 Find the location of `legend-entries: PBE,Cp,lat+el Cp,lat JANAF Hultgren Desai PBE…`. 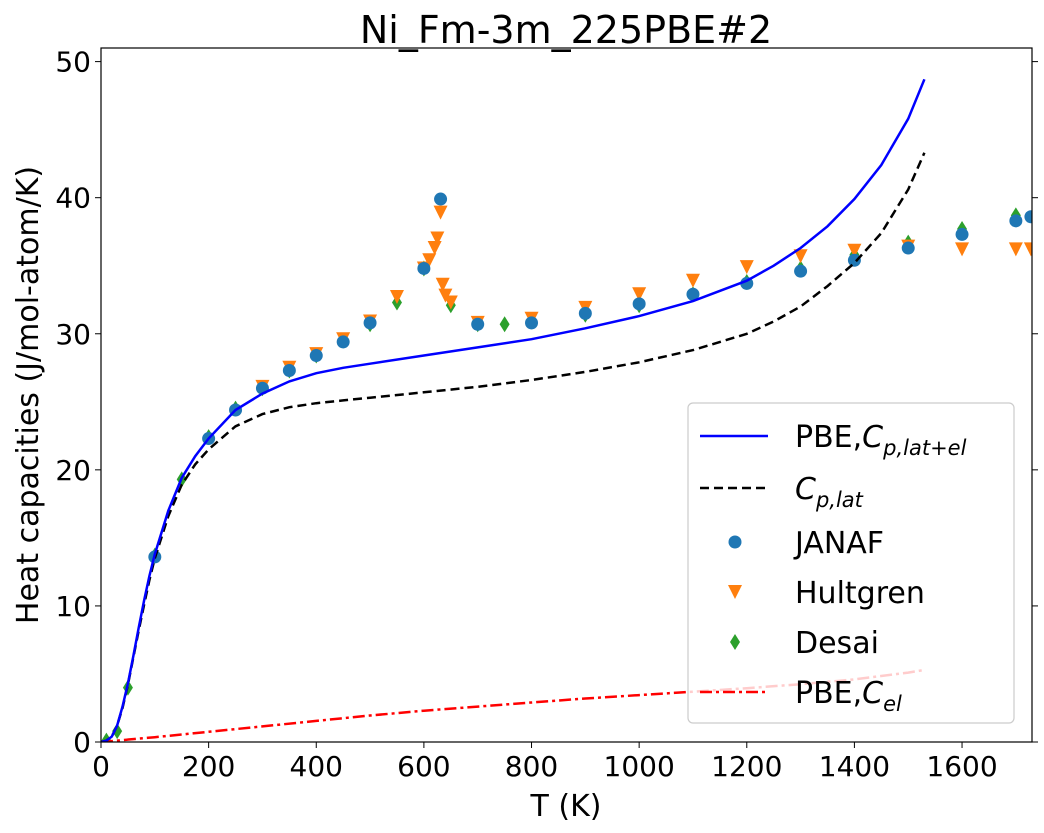

legend-entries: PBE,Cp,lat+el Cp,lat JANAF Hultgren Desai PBE… is located at coordinates (833, 568).